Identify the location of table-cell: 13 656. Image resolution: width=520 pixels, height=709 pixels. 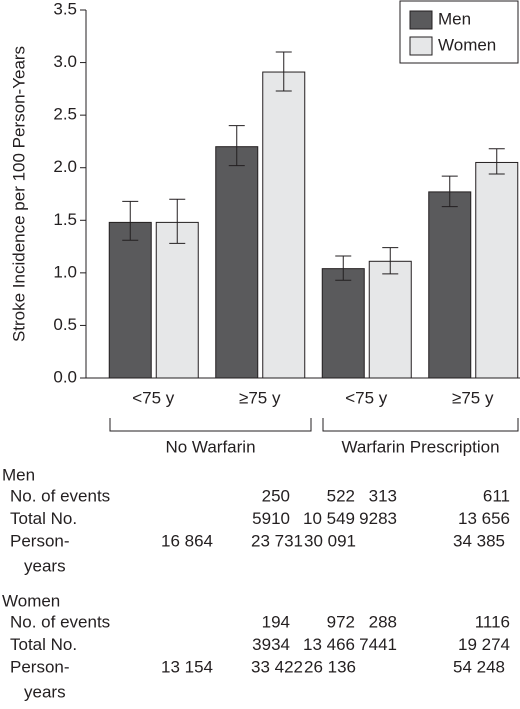
(484, 518).